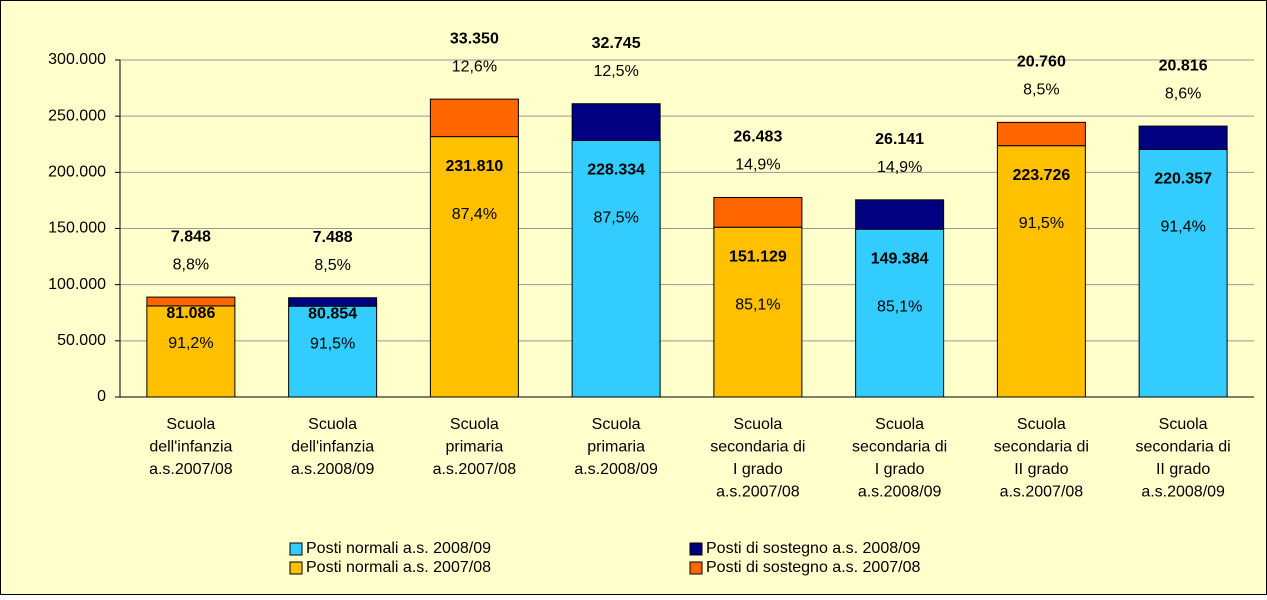  I want to click on legend-label: Posti normali a.s. 2008/09, so click(398, 548).